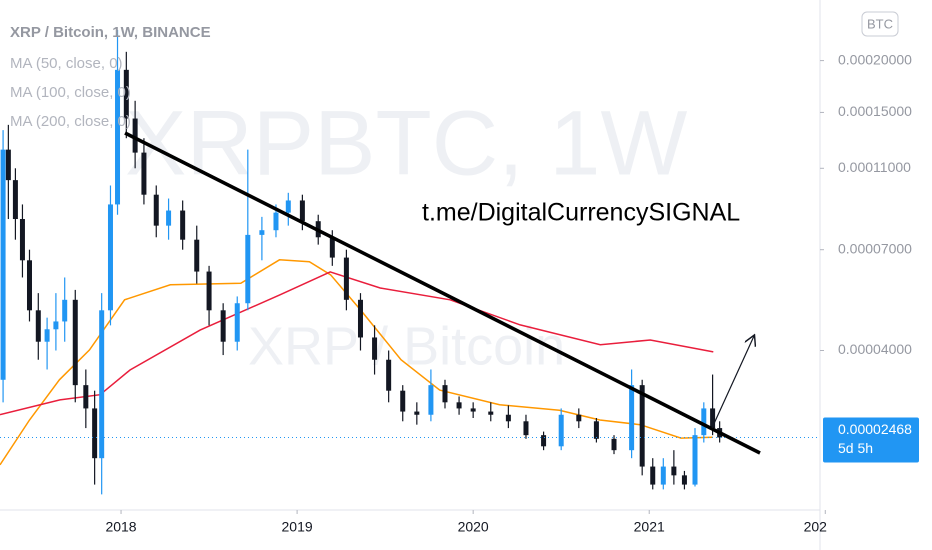 The width and height of the screenshot is (932, 550). What do you see at coordinates (120, 527) in the screenshot?
I see `x-tick-label: 2018` at bounding box center [120, 527].